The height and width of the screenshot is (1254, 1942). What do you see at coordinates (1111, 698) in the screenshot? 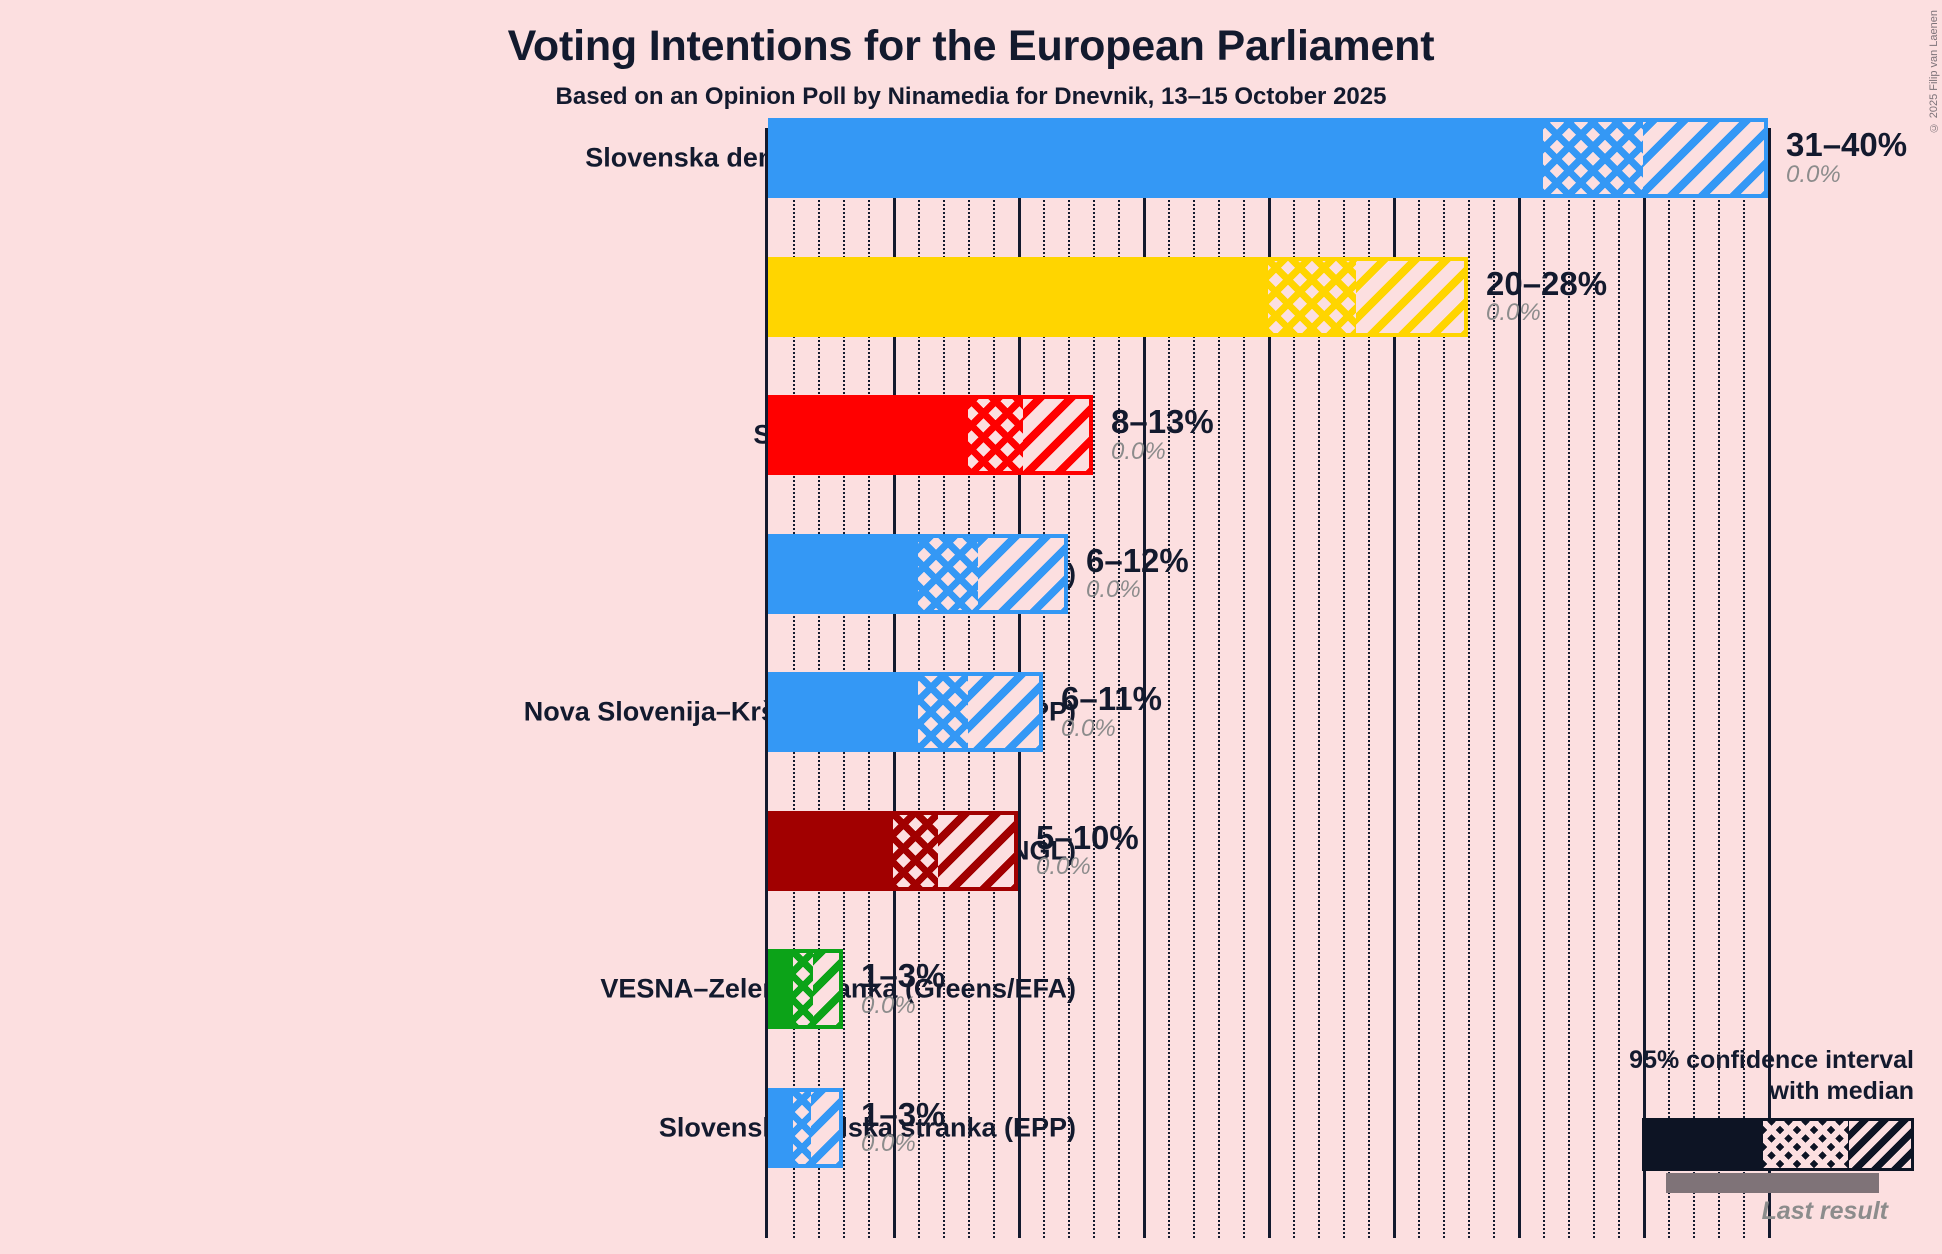
I see `value-range-label: 6–11%` at bounding box center [1111, 698].